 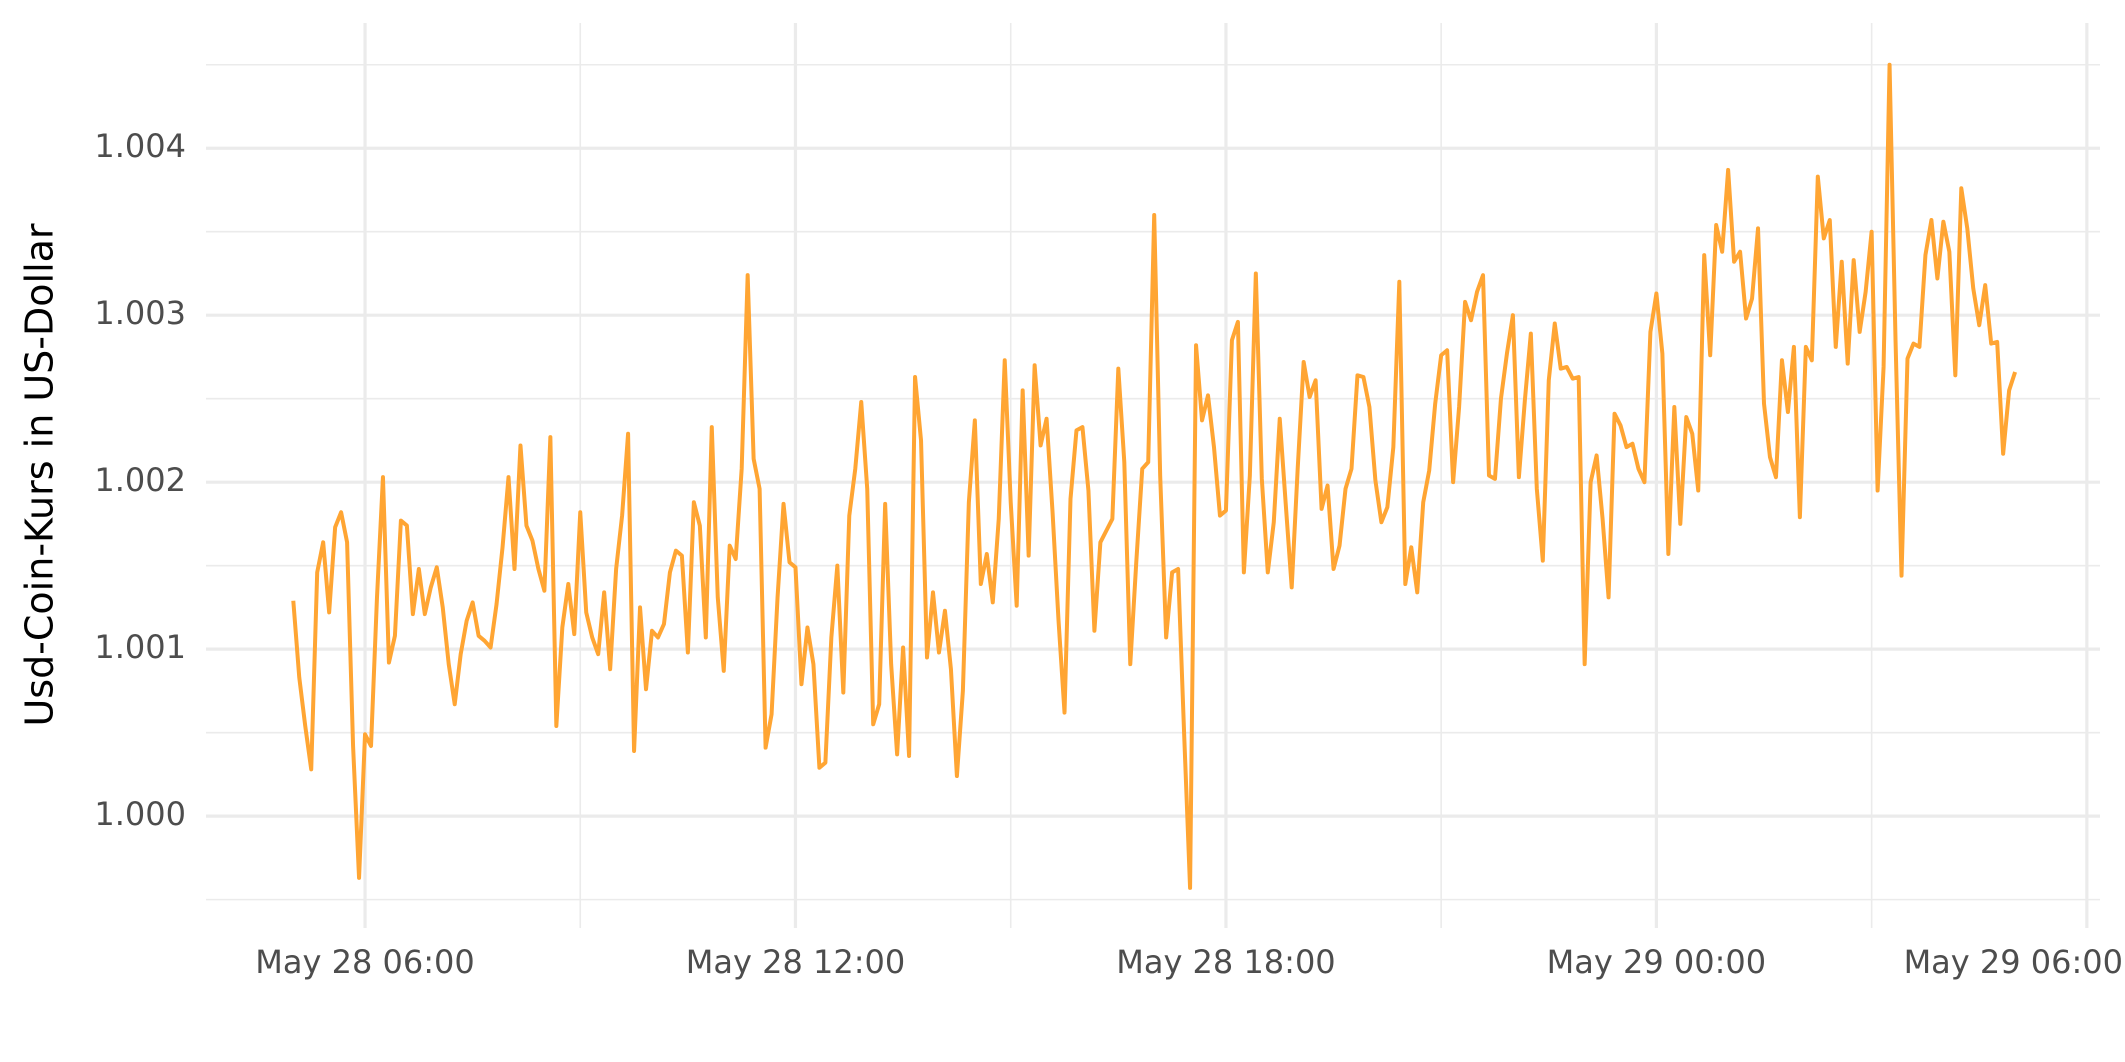 What do you see at coordinates (2013, 962) in the screenshot?
I see `x-tick-label: May 29 06:00` at bounding box center [2013, 962].